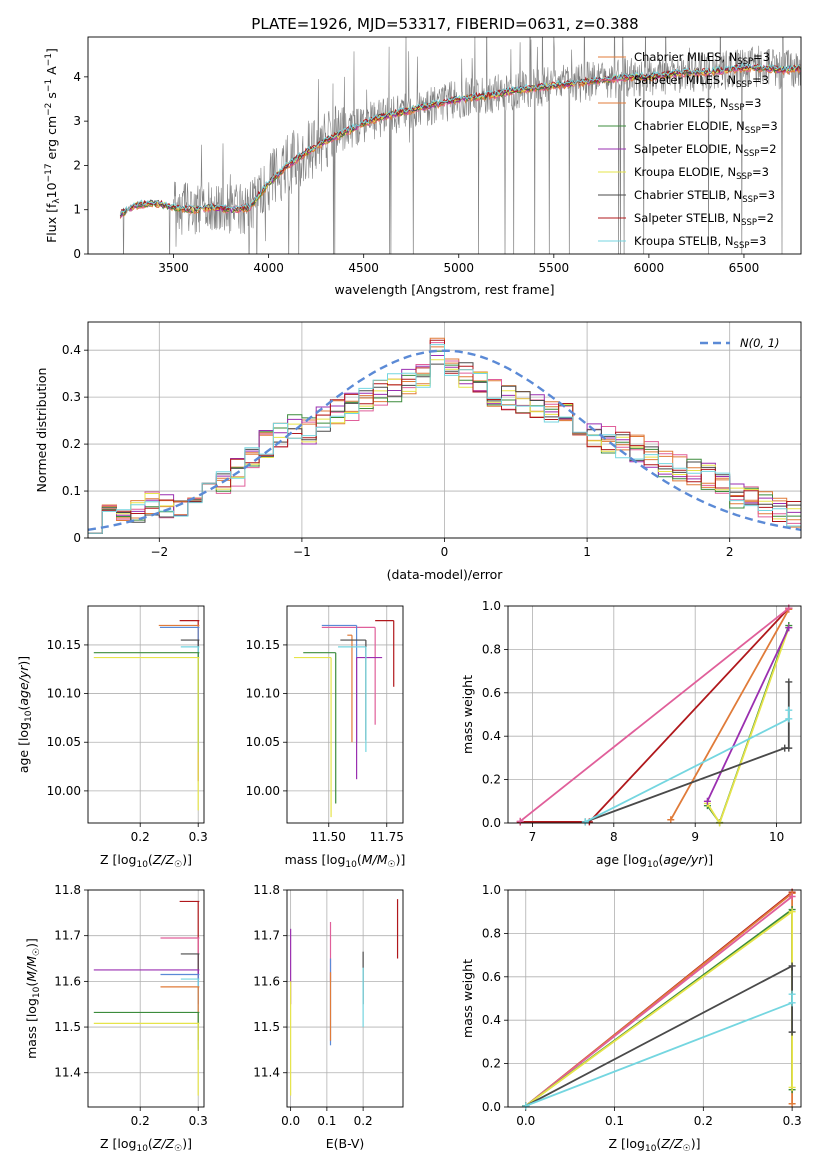 The height and width of the screenshot is (1170, 819). What do you see at coordinates (491, 649) in the screenshot?
I see `weight-vs-age-ytick-label-4: 0.8` at bounding box center [491, 649].